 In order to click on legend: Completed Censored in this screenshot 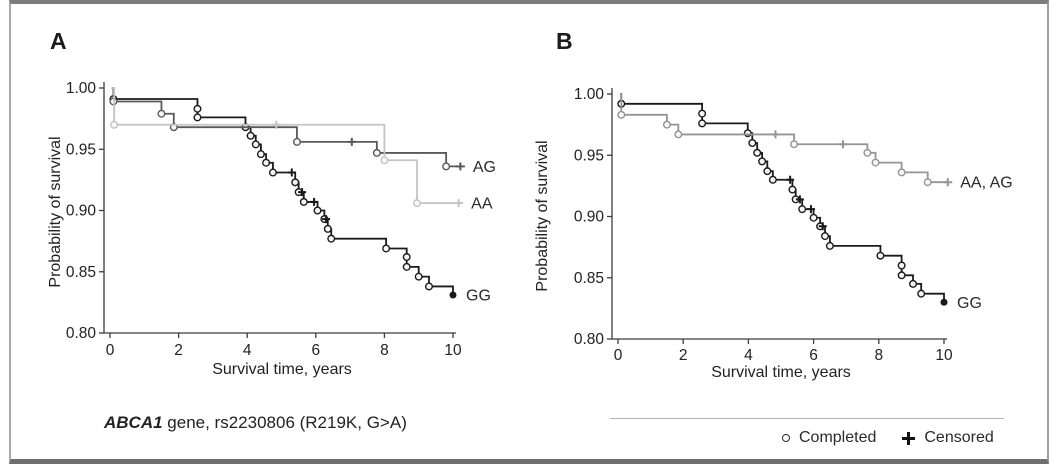, I will do `click(888, 438)`.